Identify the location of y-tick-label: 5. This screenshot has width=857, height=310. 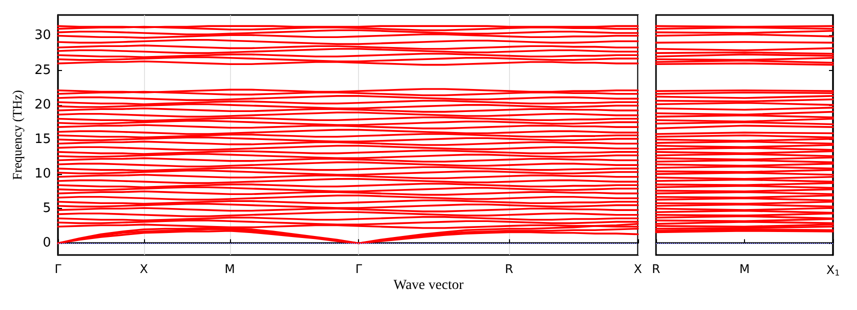
(46, 208).